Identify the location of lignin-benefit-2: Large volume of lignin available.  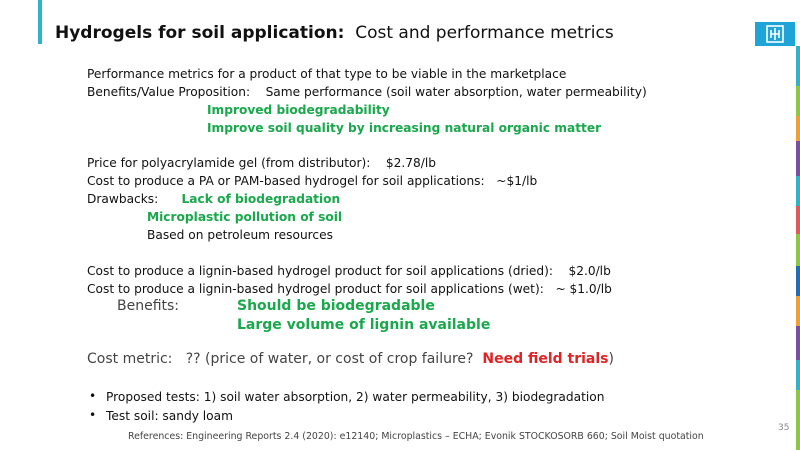
(364, 325).